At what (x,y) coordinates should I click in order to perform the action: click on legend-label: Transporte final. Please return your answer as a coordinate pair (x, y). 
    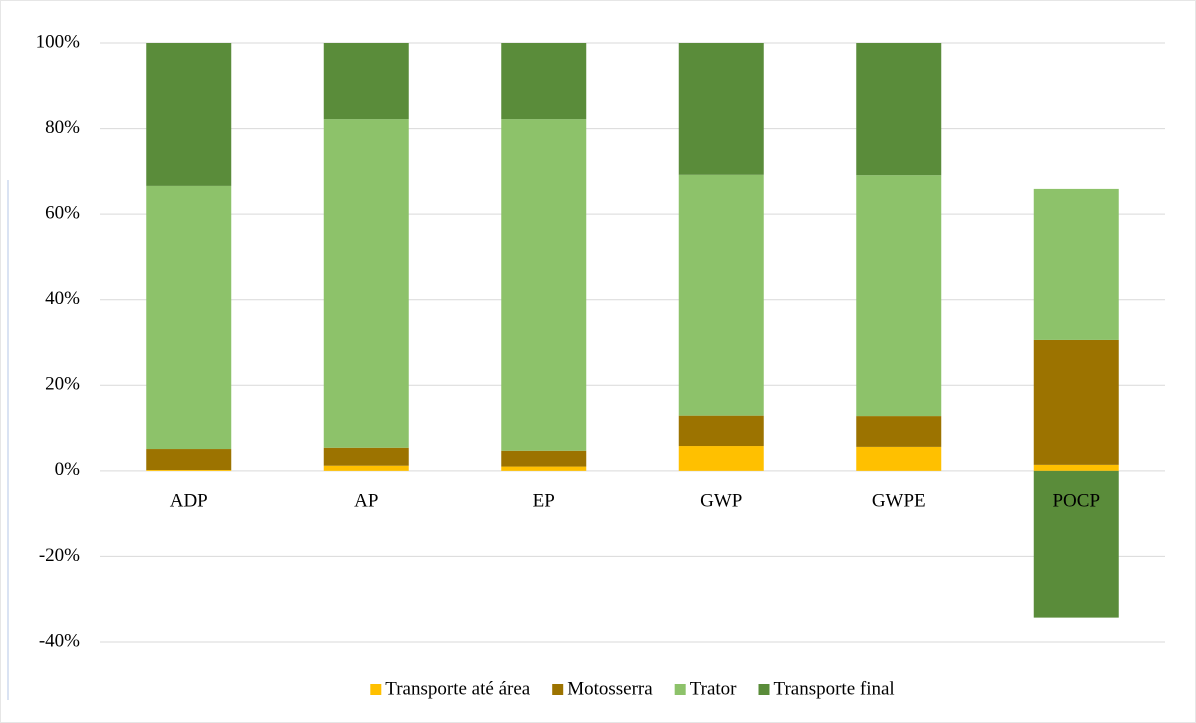
    Looking at the image, I should click on (834, 688).